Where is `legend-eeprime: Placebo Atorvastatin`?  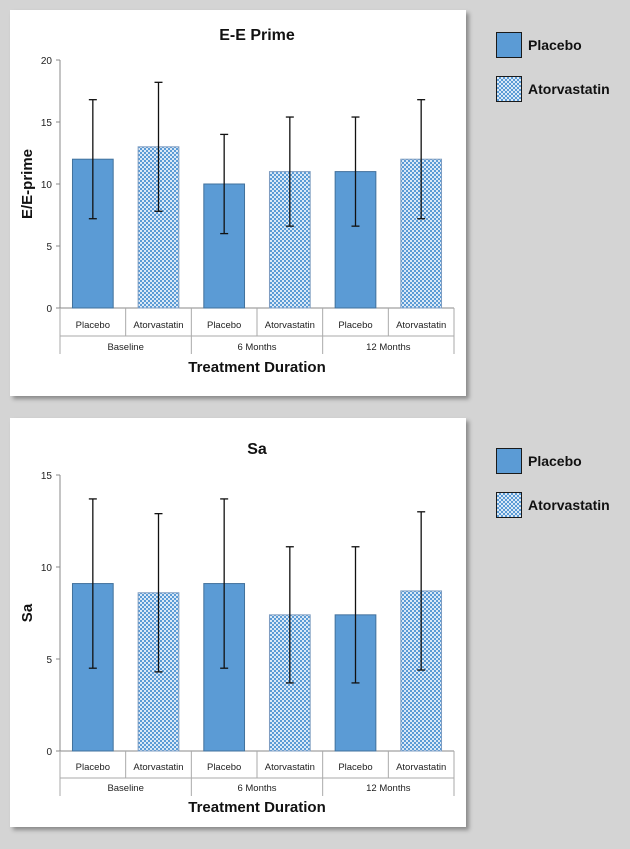
legend-eeprime: Placebo Atorvastatin is located at coordinates (561, 74).